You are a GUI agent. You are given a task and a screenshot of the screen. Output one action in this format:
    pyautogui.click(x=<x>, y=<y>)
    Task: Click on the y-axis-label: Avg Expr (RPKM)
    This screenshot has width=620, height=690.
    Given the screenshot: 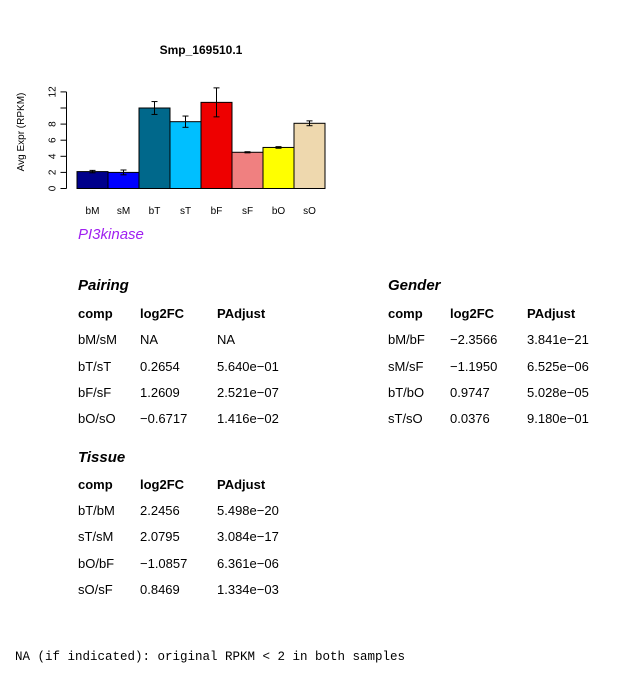 What is the action you would take?
    pyautogui.click(x=21, y=132)
    